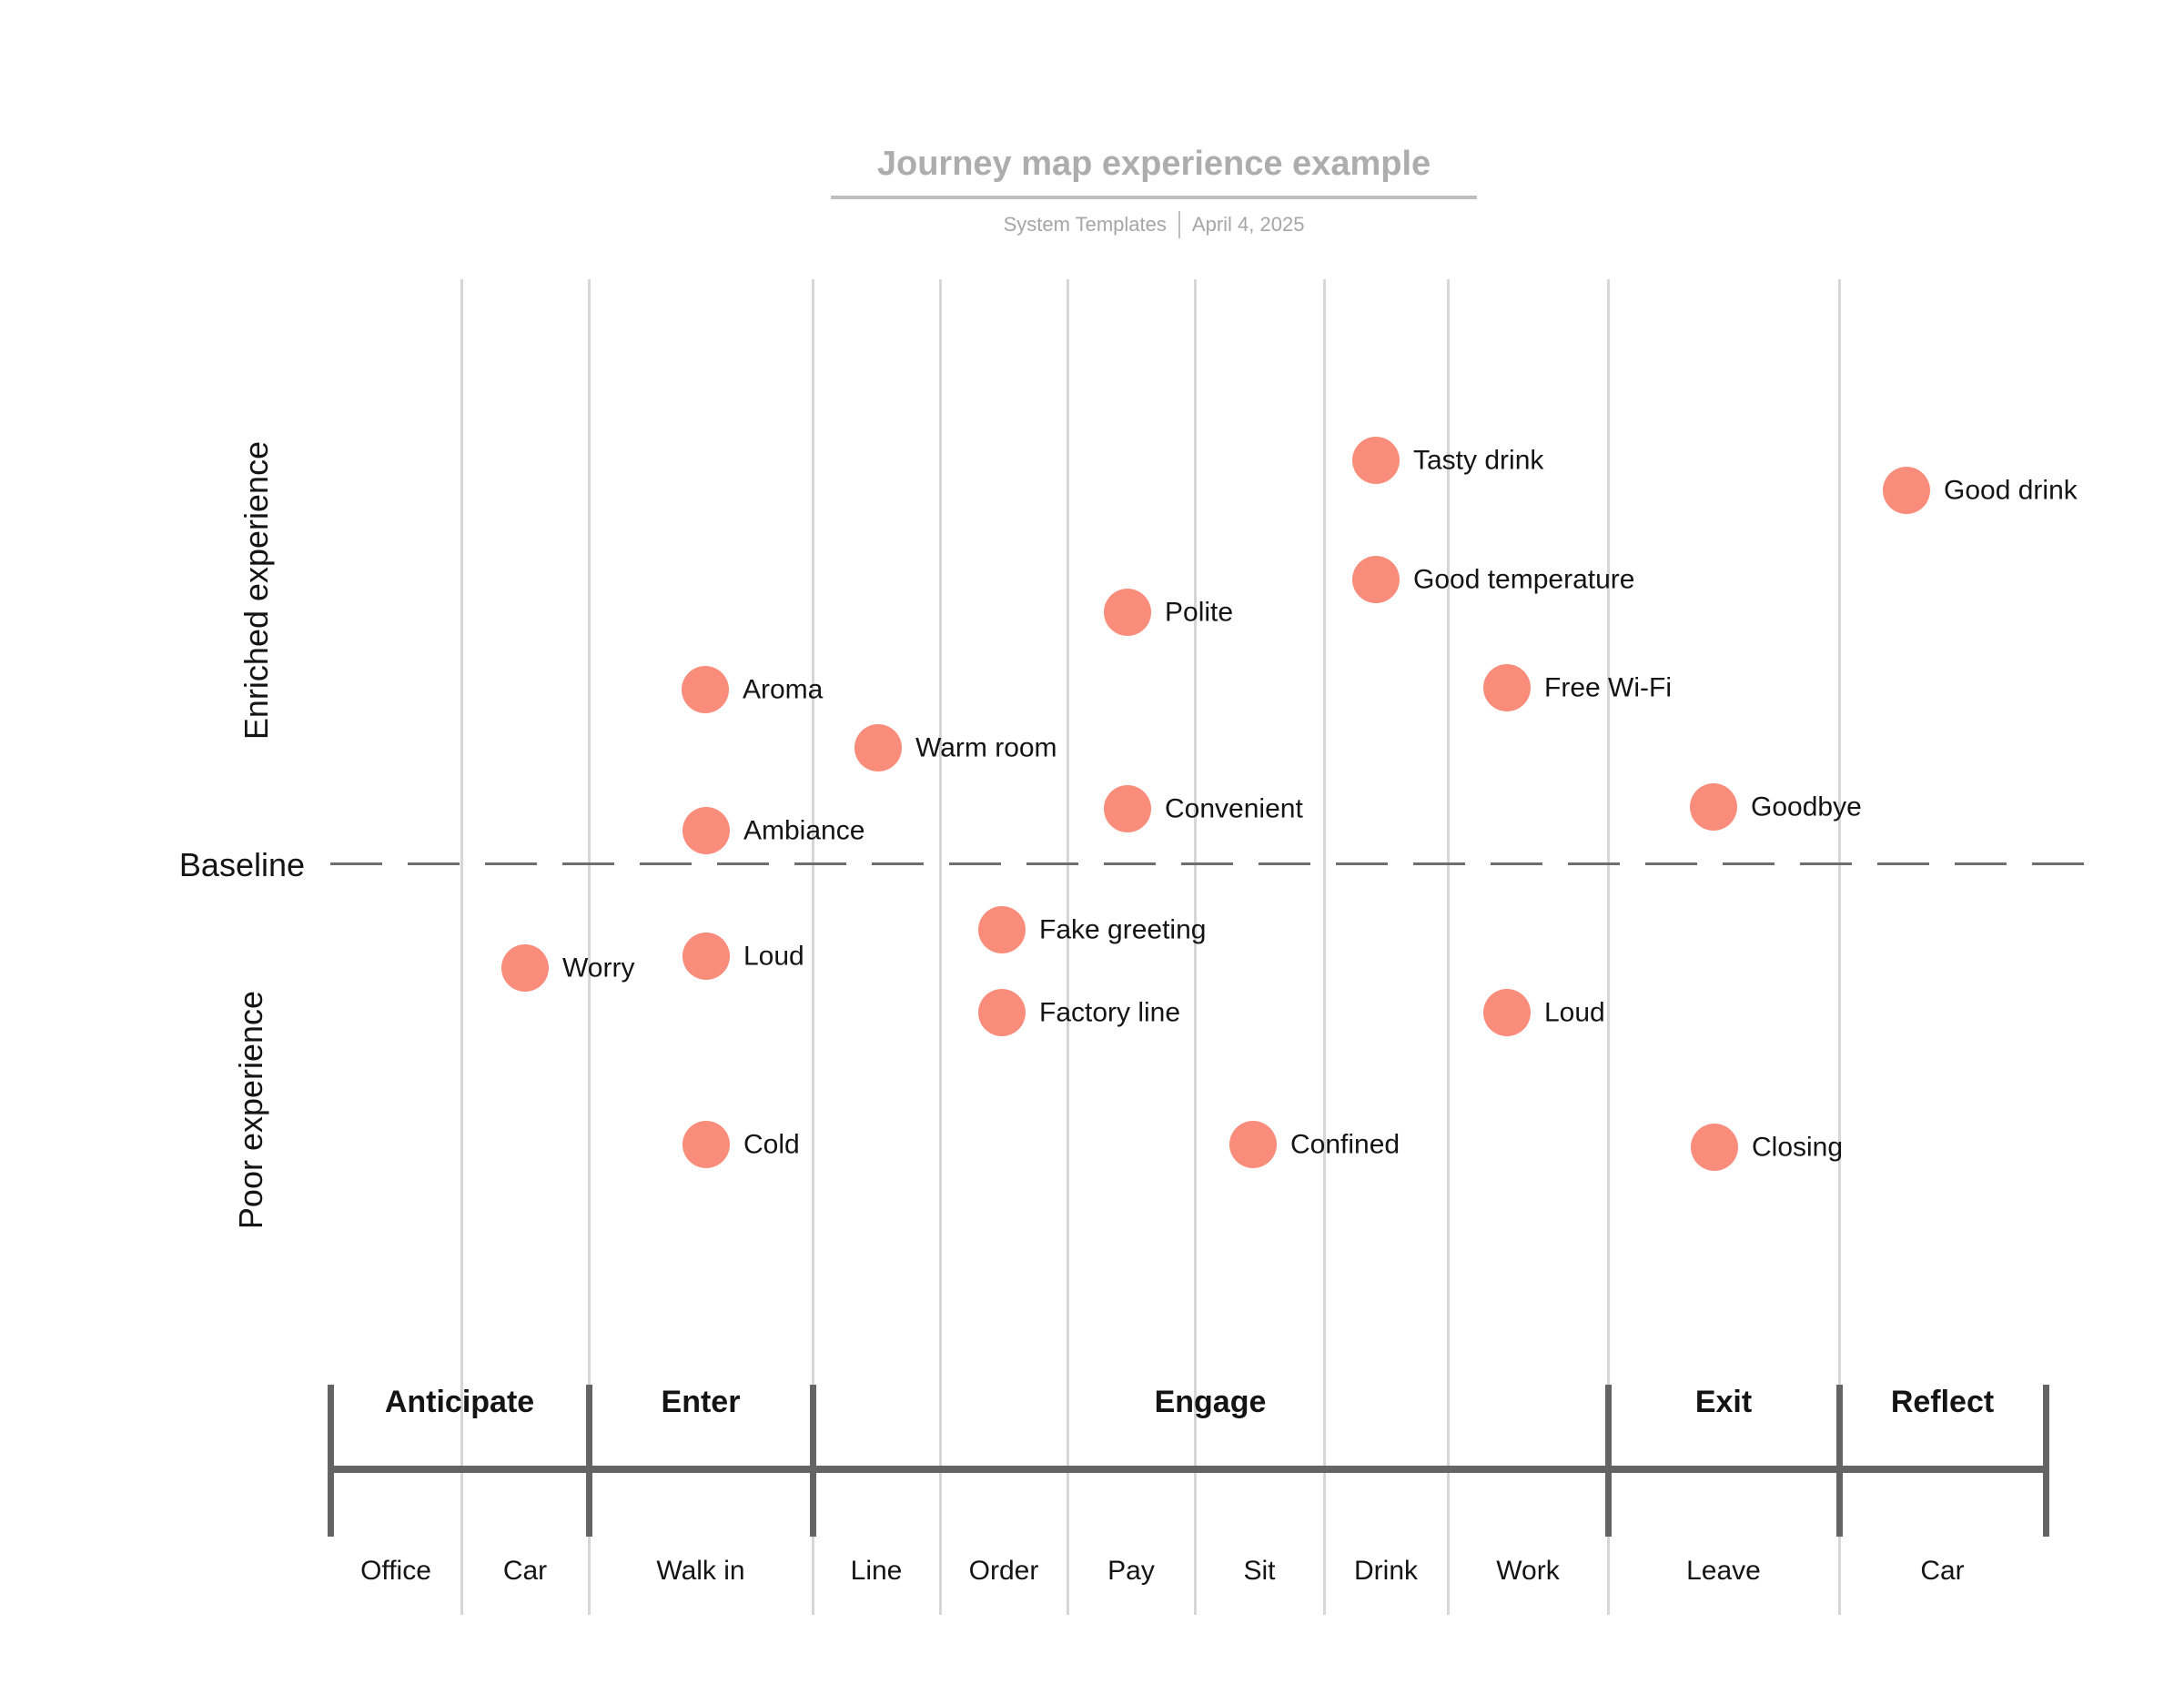  What do you see at coordinates (804, 830) in the screenshot?
I see `experience-dot-label: Ambiance` at bounding box center [804, 830].